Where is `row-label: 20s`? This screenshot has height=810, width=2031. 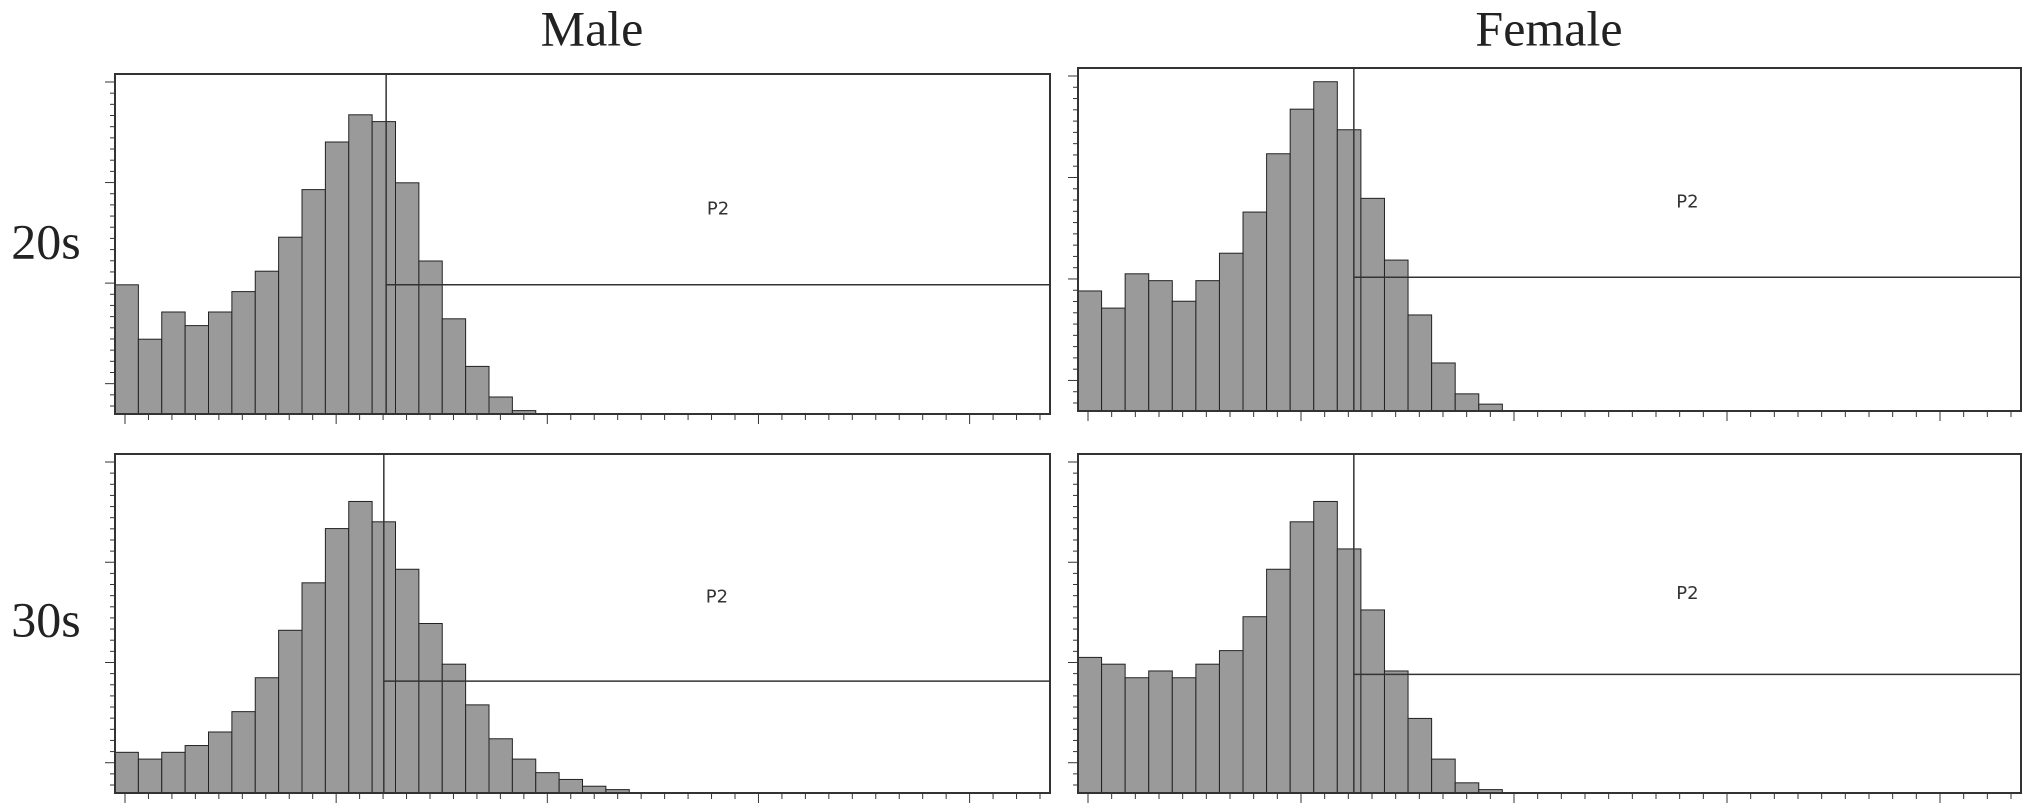 row-label: 20s is located at coordinates (45, 241).